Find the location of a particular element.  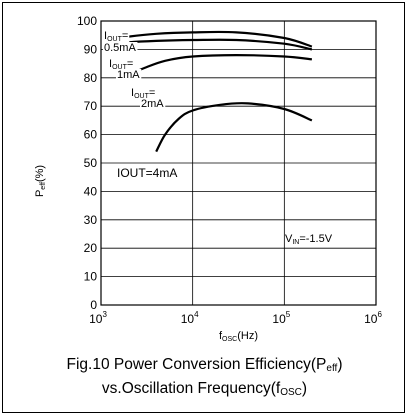

y-tick-label: 20 is located at coordinates (91, 248).